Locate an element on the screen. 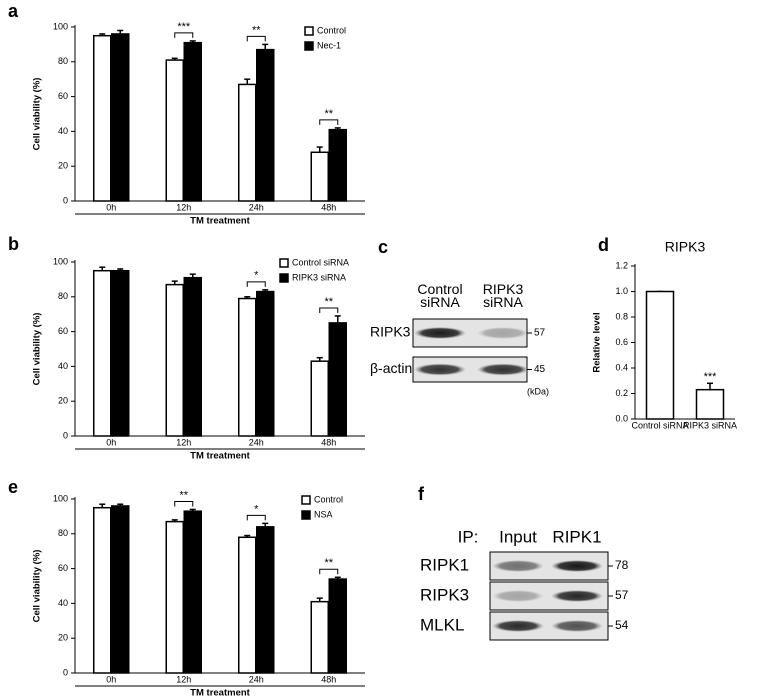 The image size is (773, 699). x-tick-label: RIPK3 siRNA is located at coordinates (710, 425).